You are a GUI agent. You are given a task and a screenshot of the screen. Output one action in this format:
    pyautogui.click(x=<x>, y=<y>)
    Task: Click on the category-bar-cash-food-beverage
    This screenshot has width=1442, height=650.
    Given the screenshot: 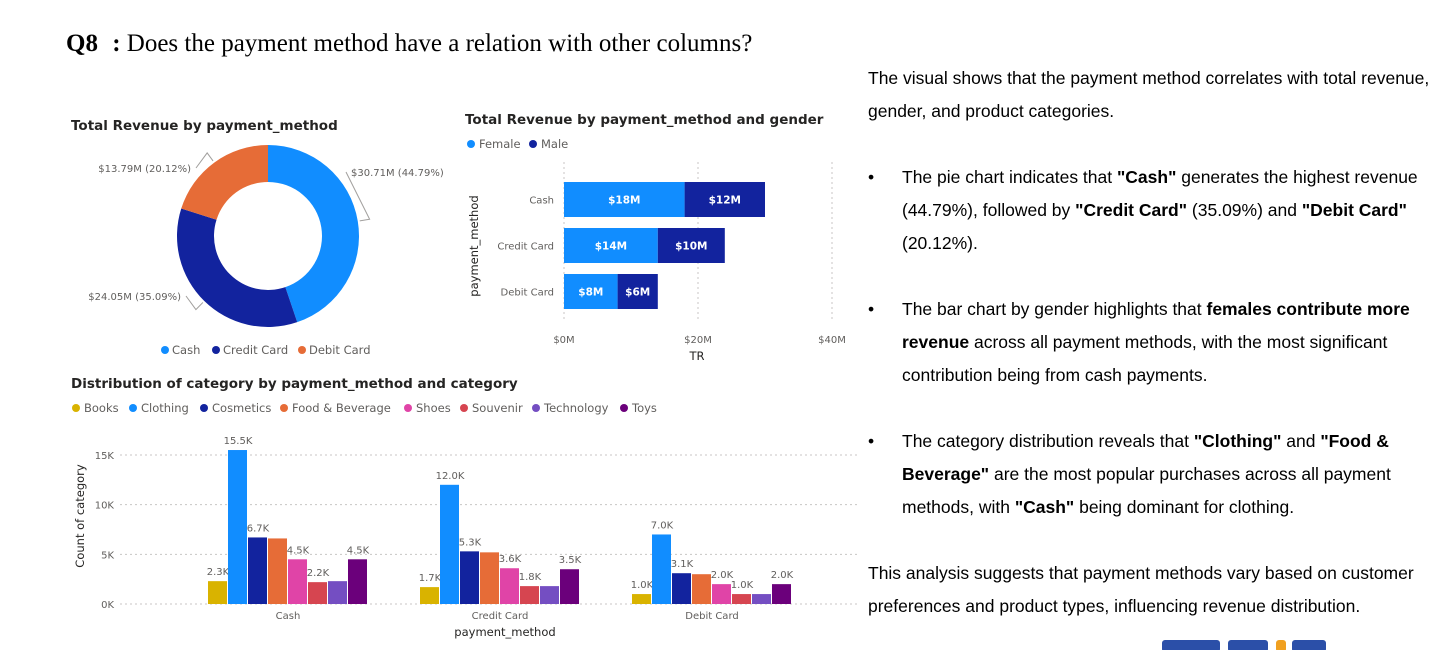 What is the action you would take?
    pyautogui.click(x=277, y=571)
    